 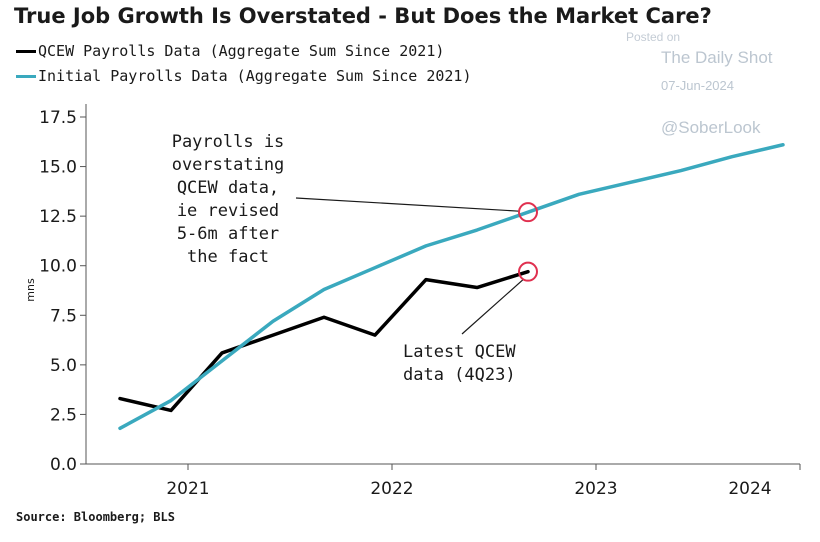 What do you see at coordinates (63, 366) in the screenshot?
I see `y-tick-label: 5.0` at bounding box center [63, 366].